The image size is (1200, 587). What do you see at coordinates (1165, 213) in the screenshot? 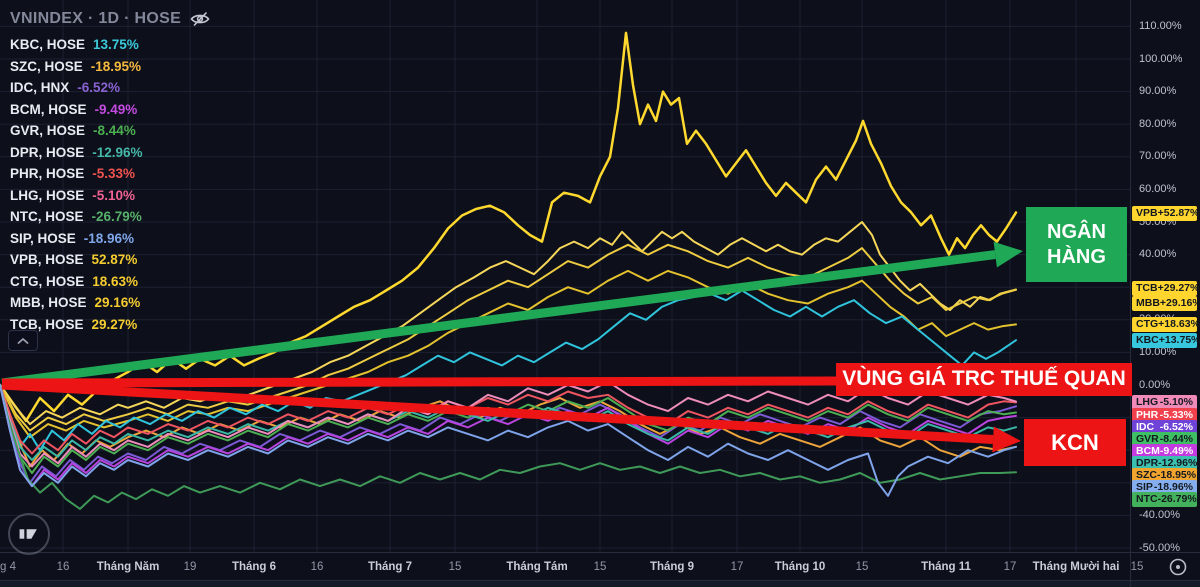
I see `price-tag-vpb: VPB +52.87%` at bounding box center [1165, 213].